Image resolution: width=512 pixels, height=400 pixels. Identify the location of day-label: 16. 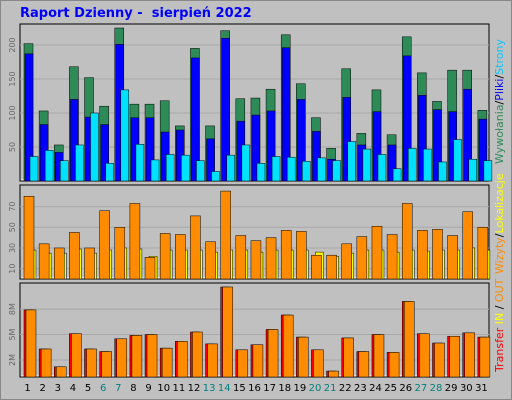
(254, 388).